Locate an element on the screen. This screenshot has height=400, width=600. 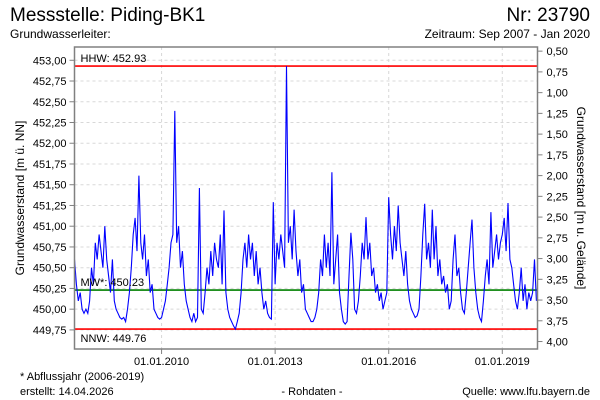
y-right-tick-label: 1,00 is located at coordinates (557, 94).